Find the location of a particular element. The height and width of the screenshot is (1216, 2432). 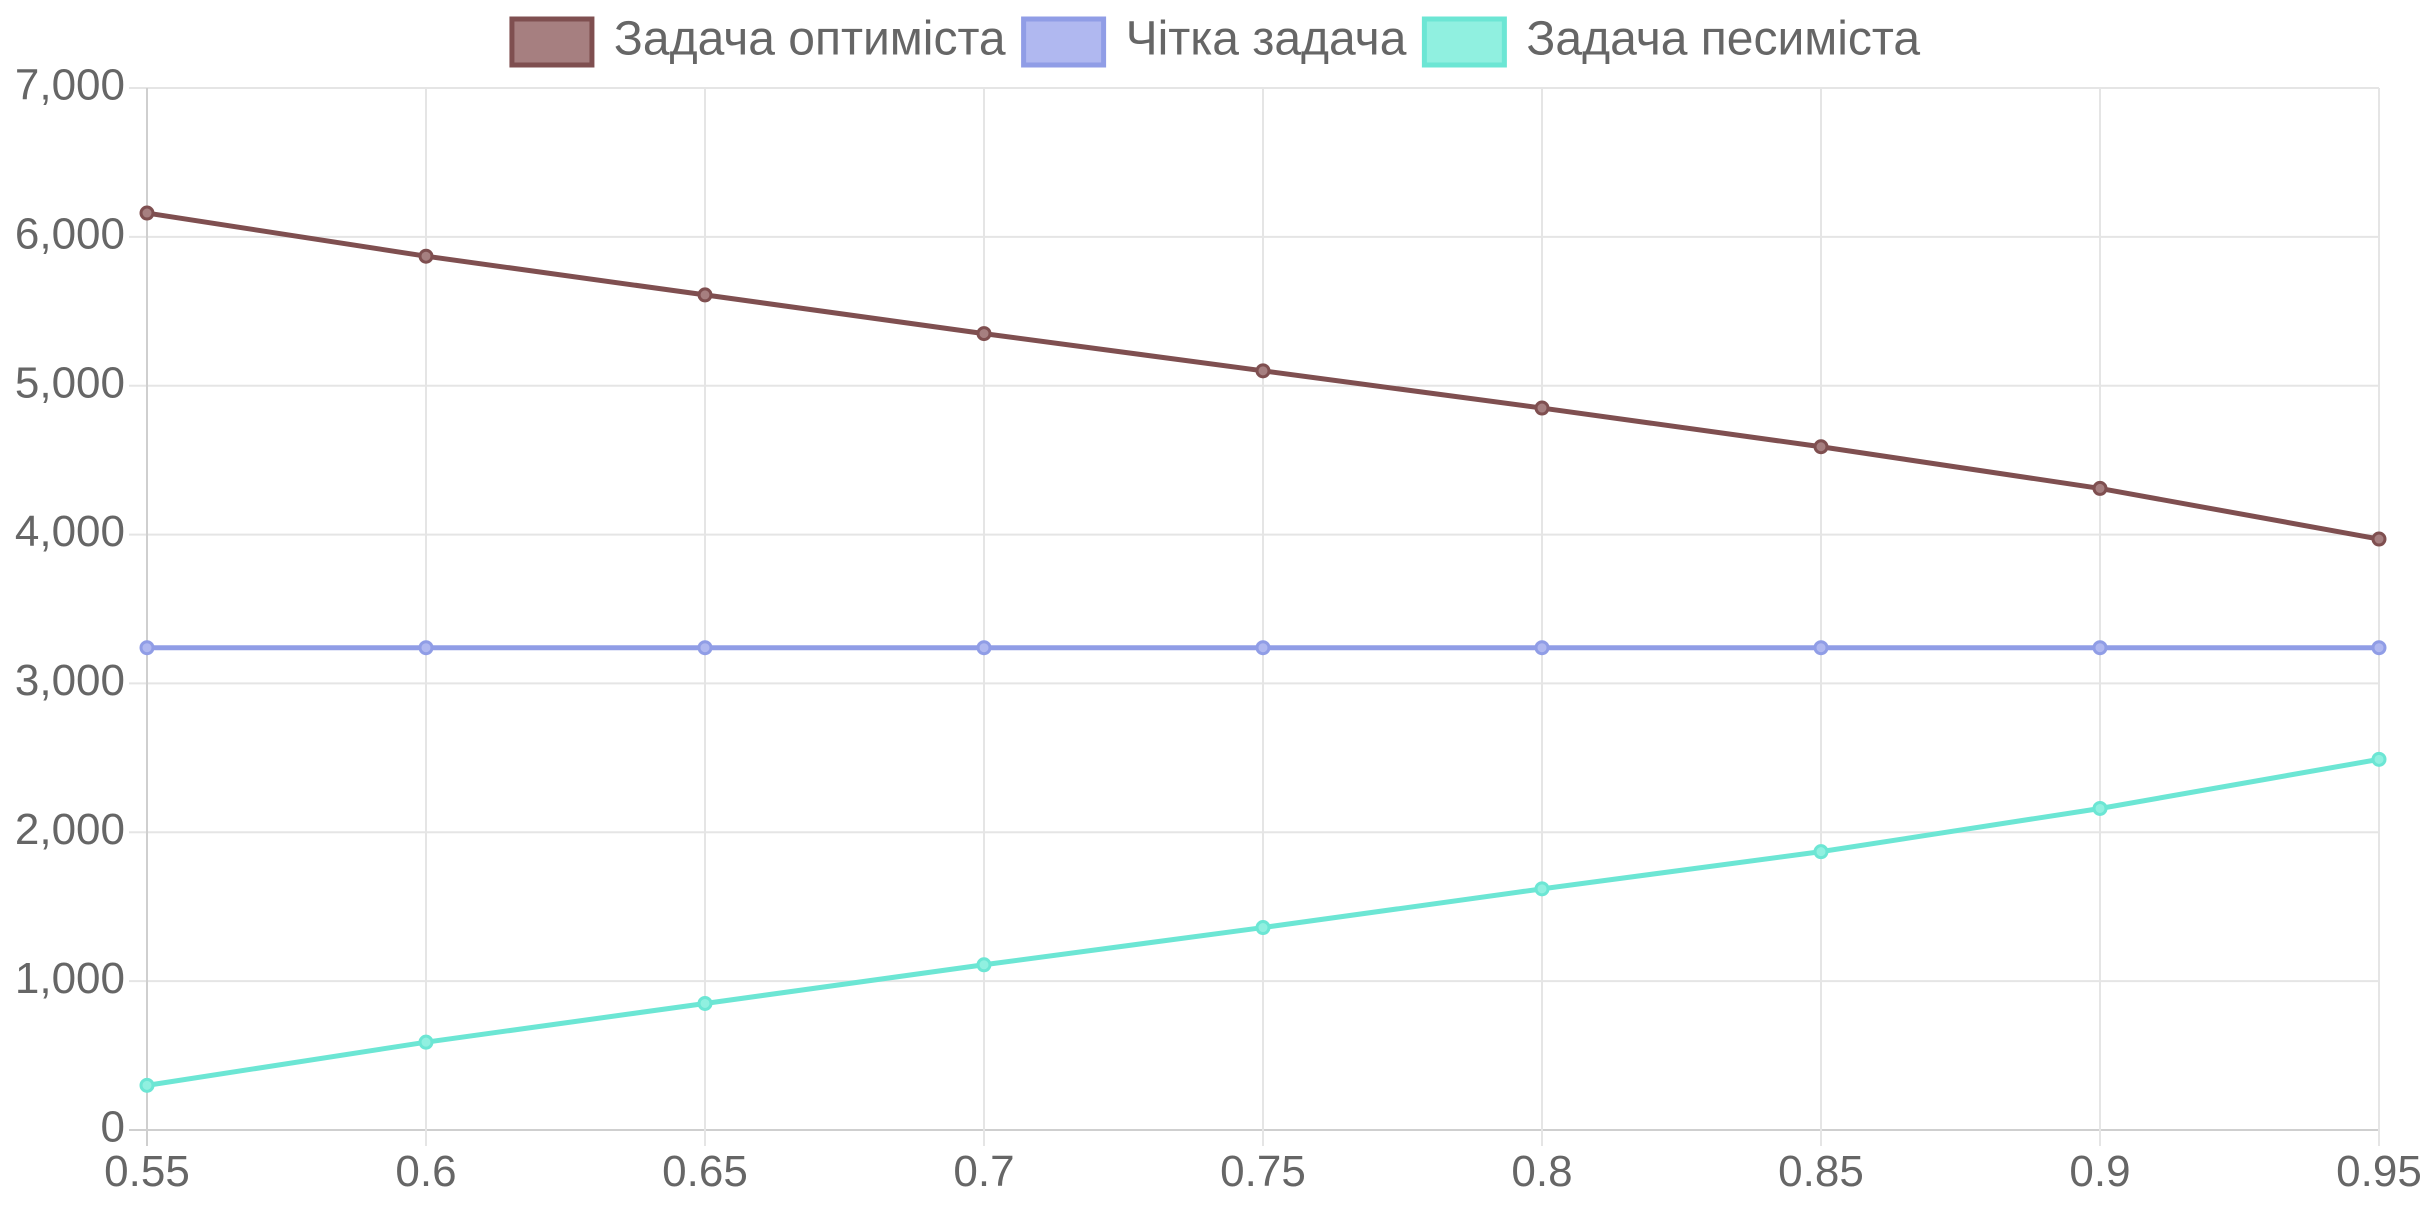

x-tick-label: 0.95 is located at coordinates (2379, 1171).